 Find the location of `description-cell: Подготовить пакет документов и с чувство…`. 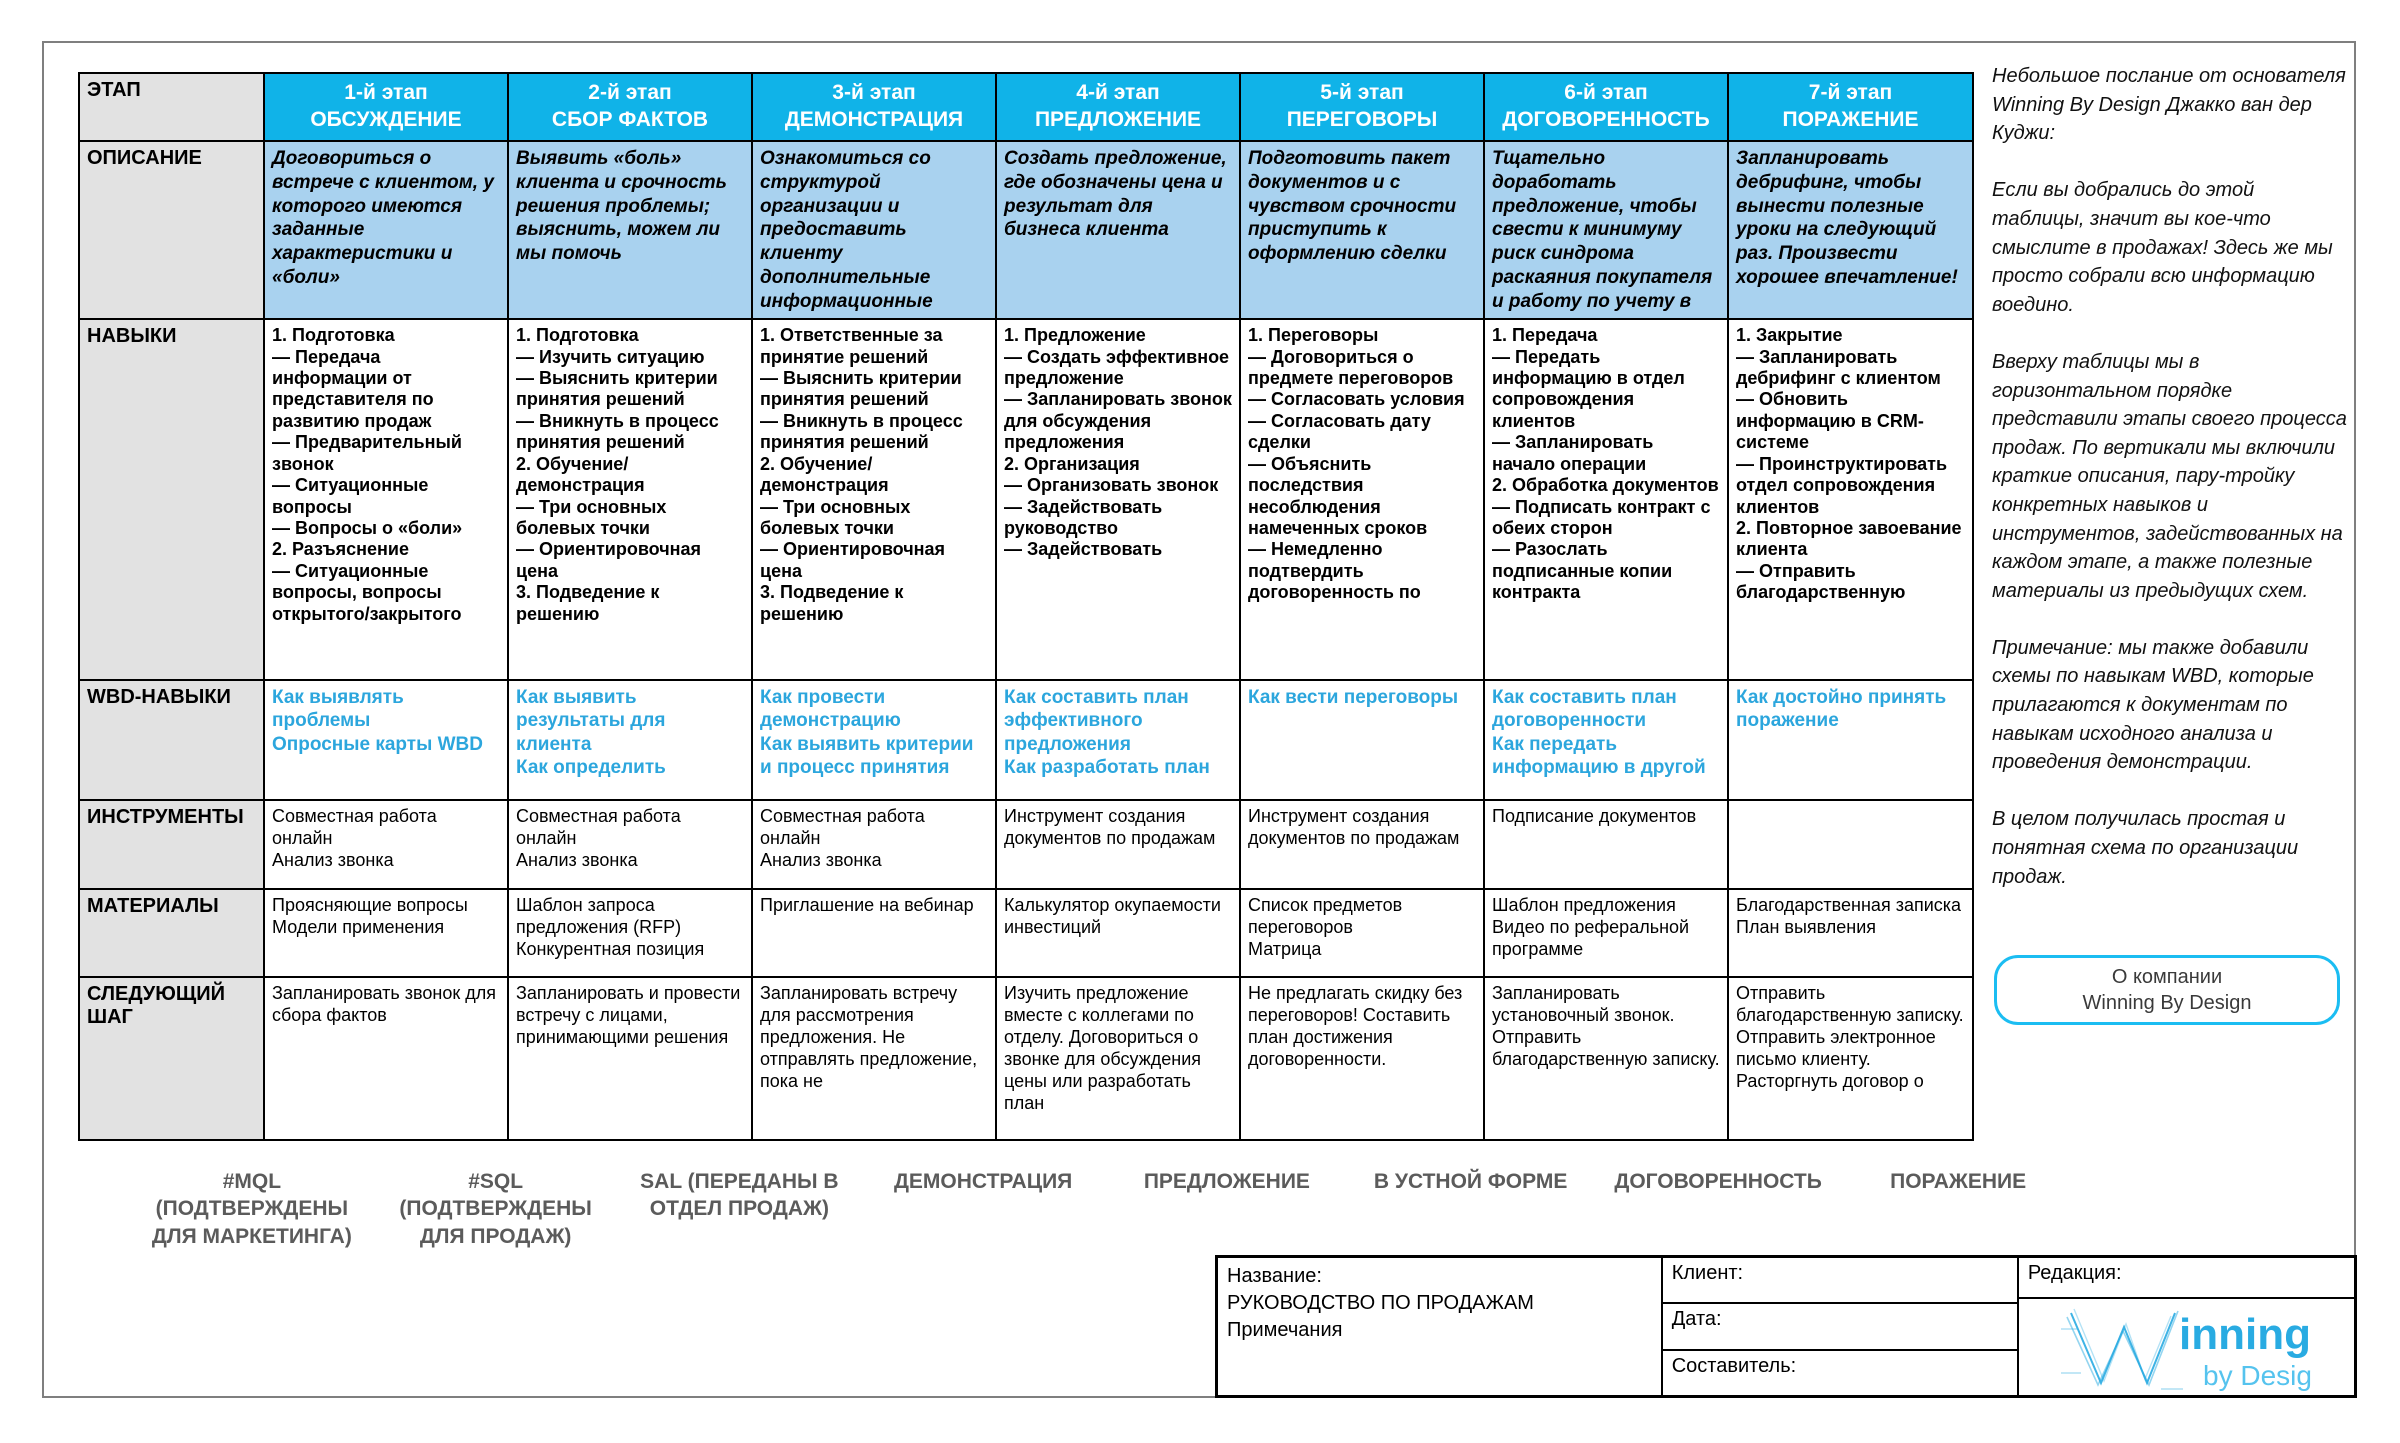

description-cell: Подготовить пакет документов и с чувство… is located at coordinates (1362, 230).